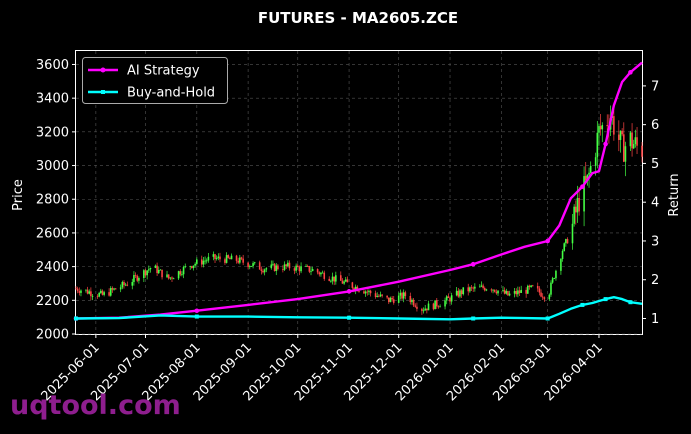 Image resolution: width=691 pixels, height=434 pixels. Describe the element at coordinates (674, 194) in the screenshot. I see `y-axis-label-right: Return` at that location.